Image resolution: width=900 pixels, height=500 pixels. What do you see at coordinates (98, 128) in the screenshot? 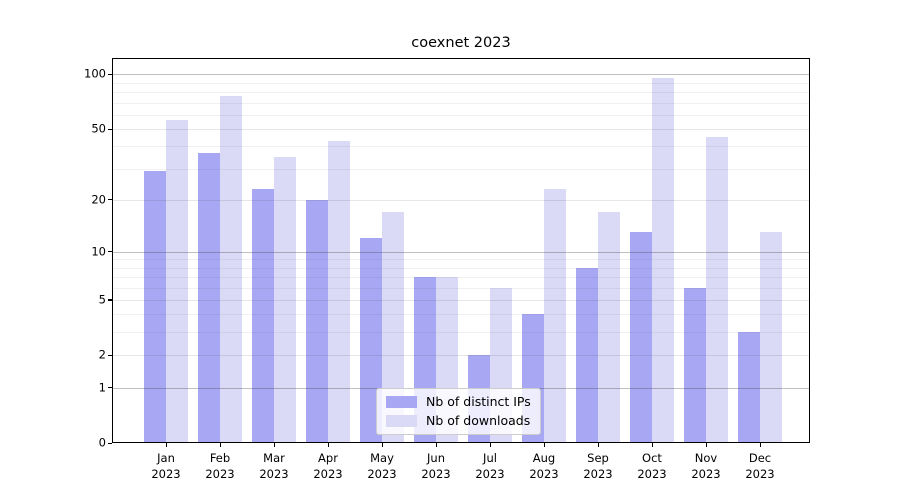
I see `y-tick-label-50: 50` at bounding box center [98, 128].